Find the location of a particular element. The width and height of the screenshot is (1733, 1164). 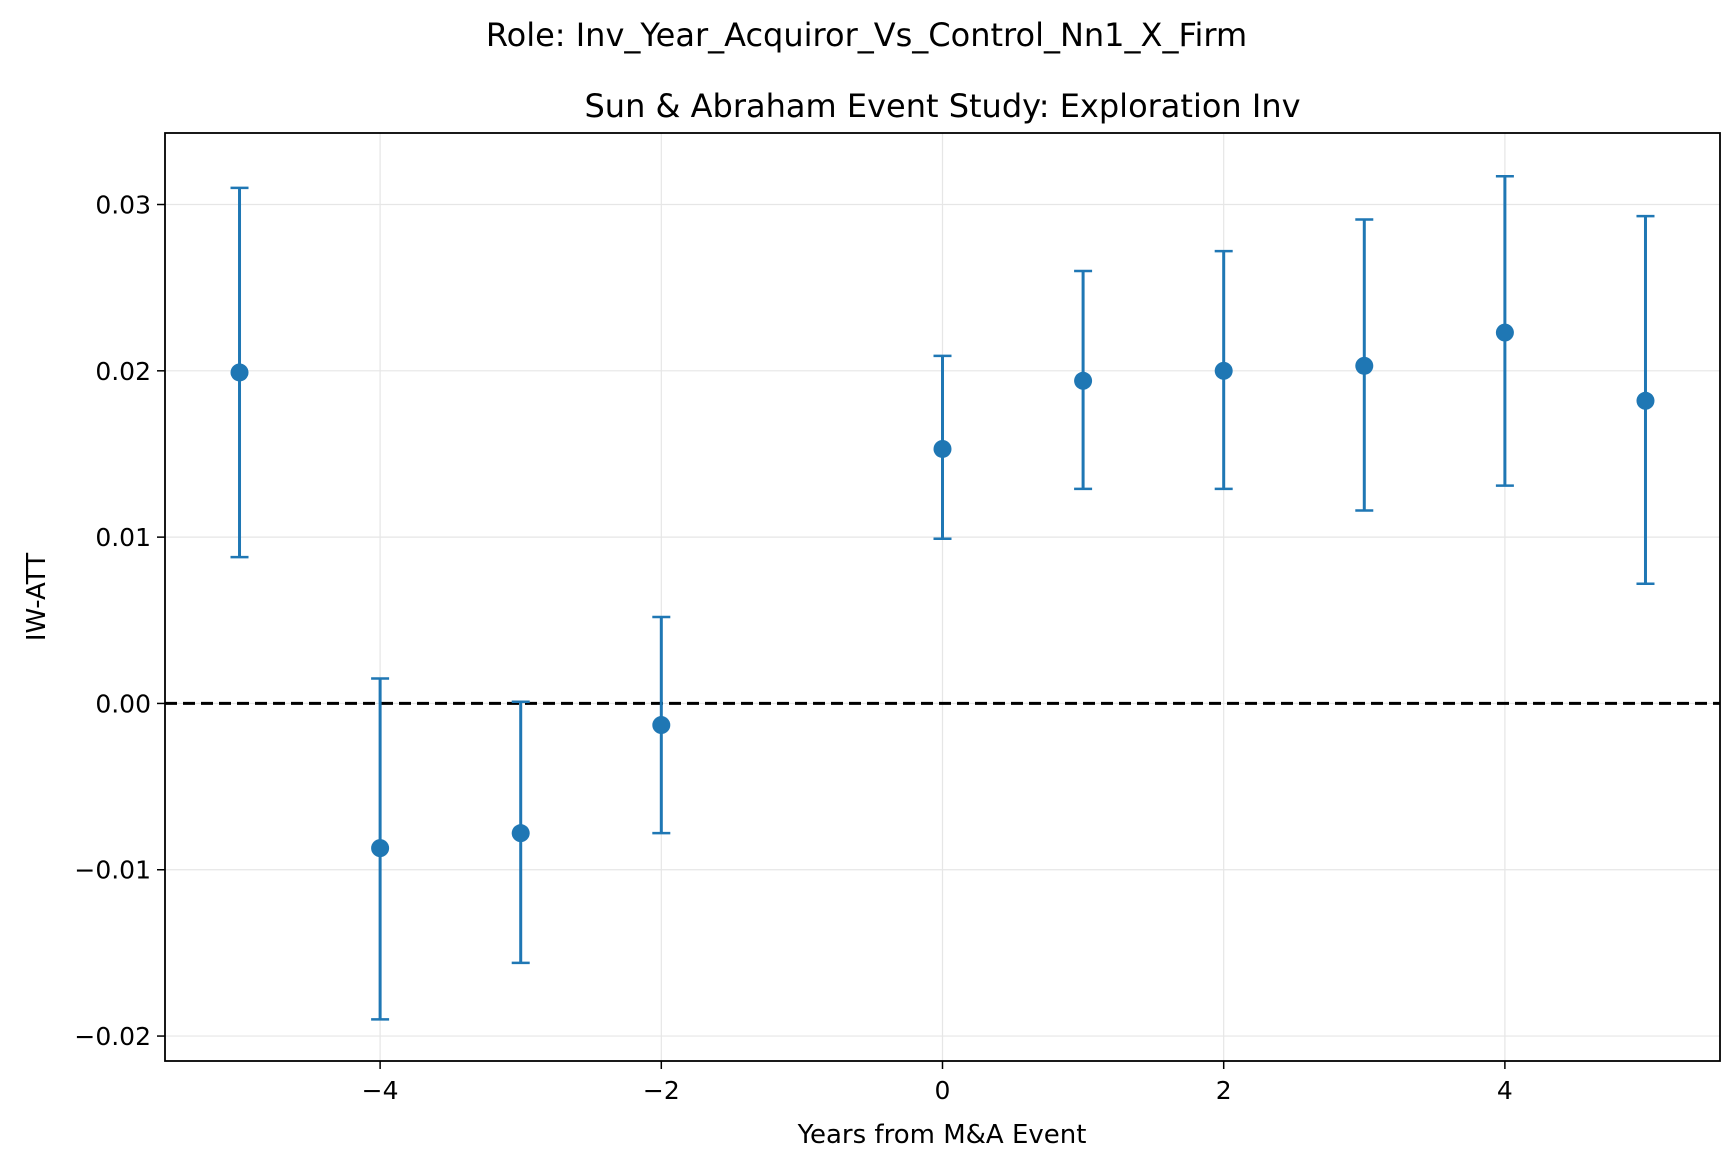

y-tick-label: 0.02 is located at coordinates (123, 371).